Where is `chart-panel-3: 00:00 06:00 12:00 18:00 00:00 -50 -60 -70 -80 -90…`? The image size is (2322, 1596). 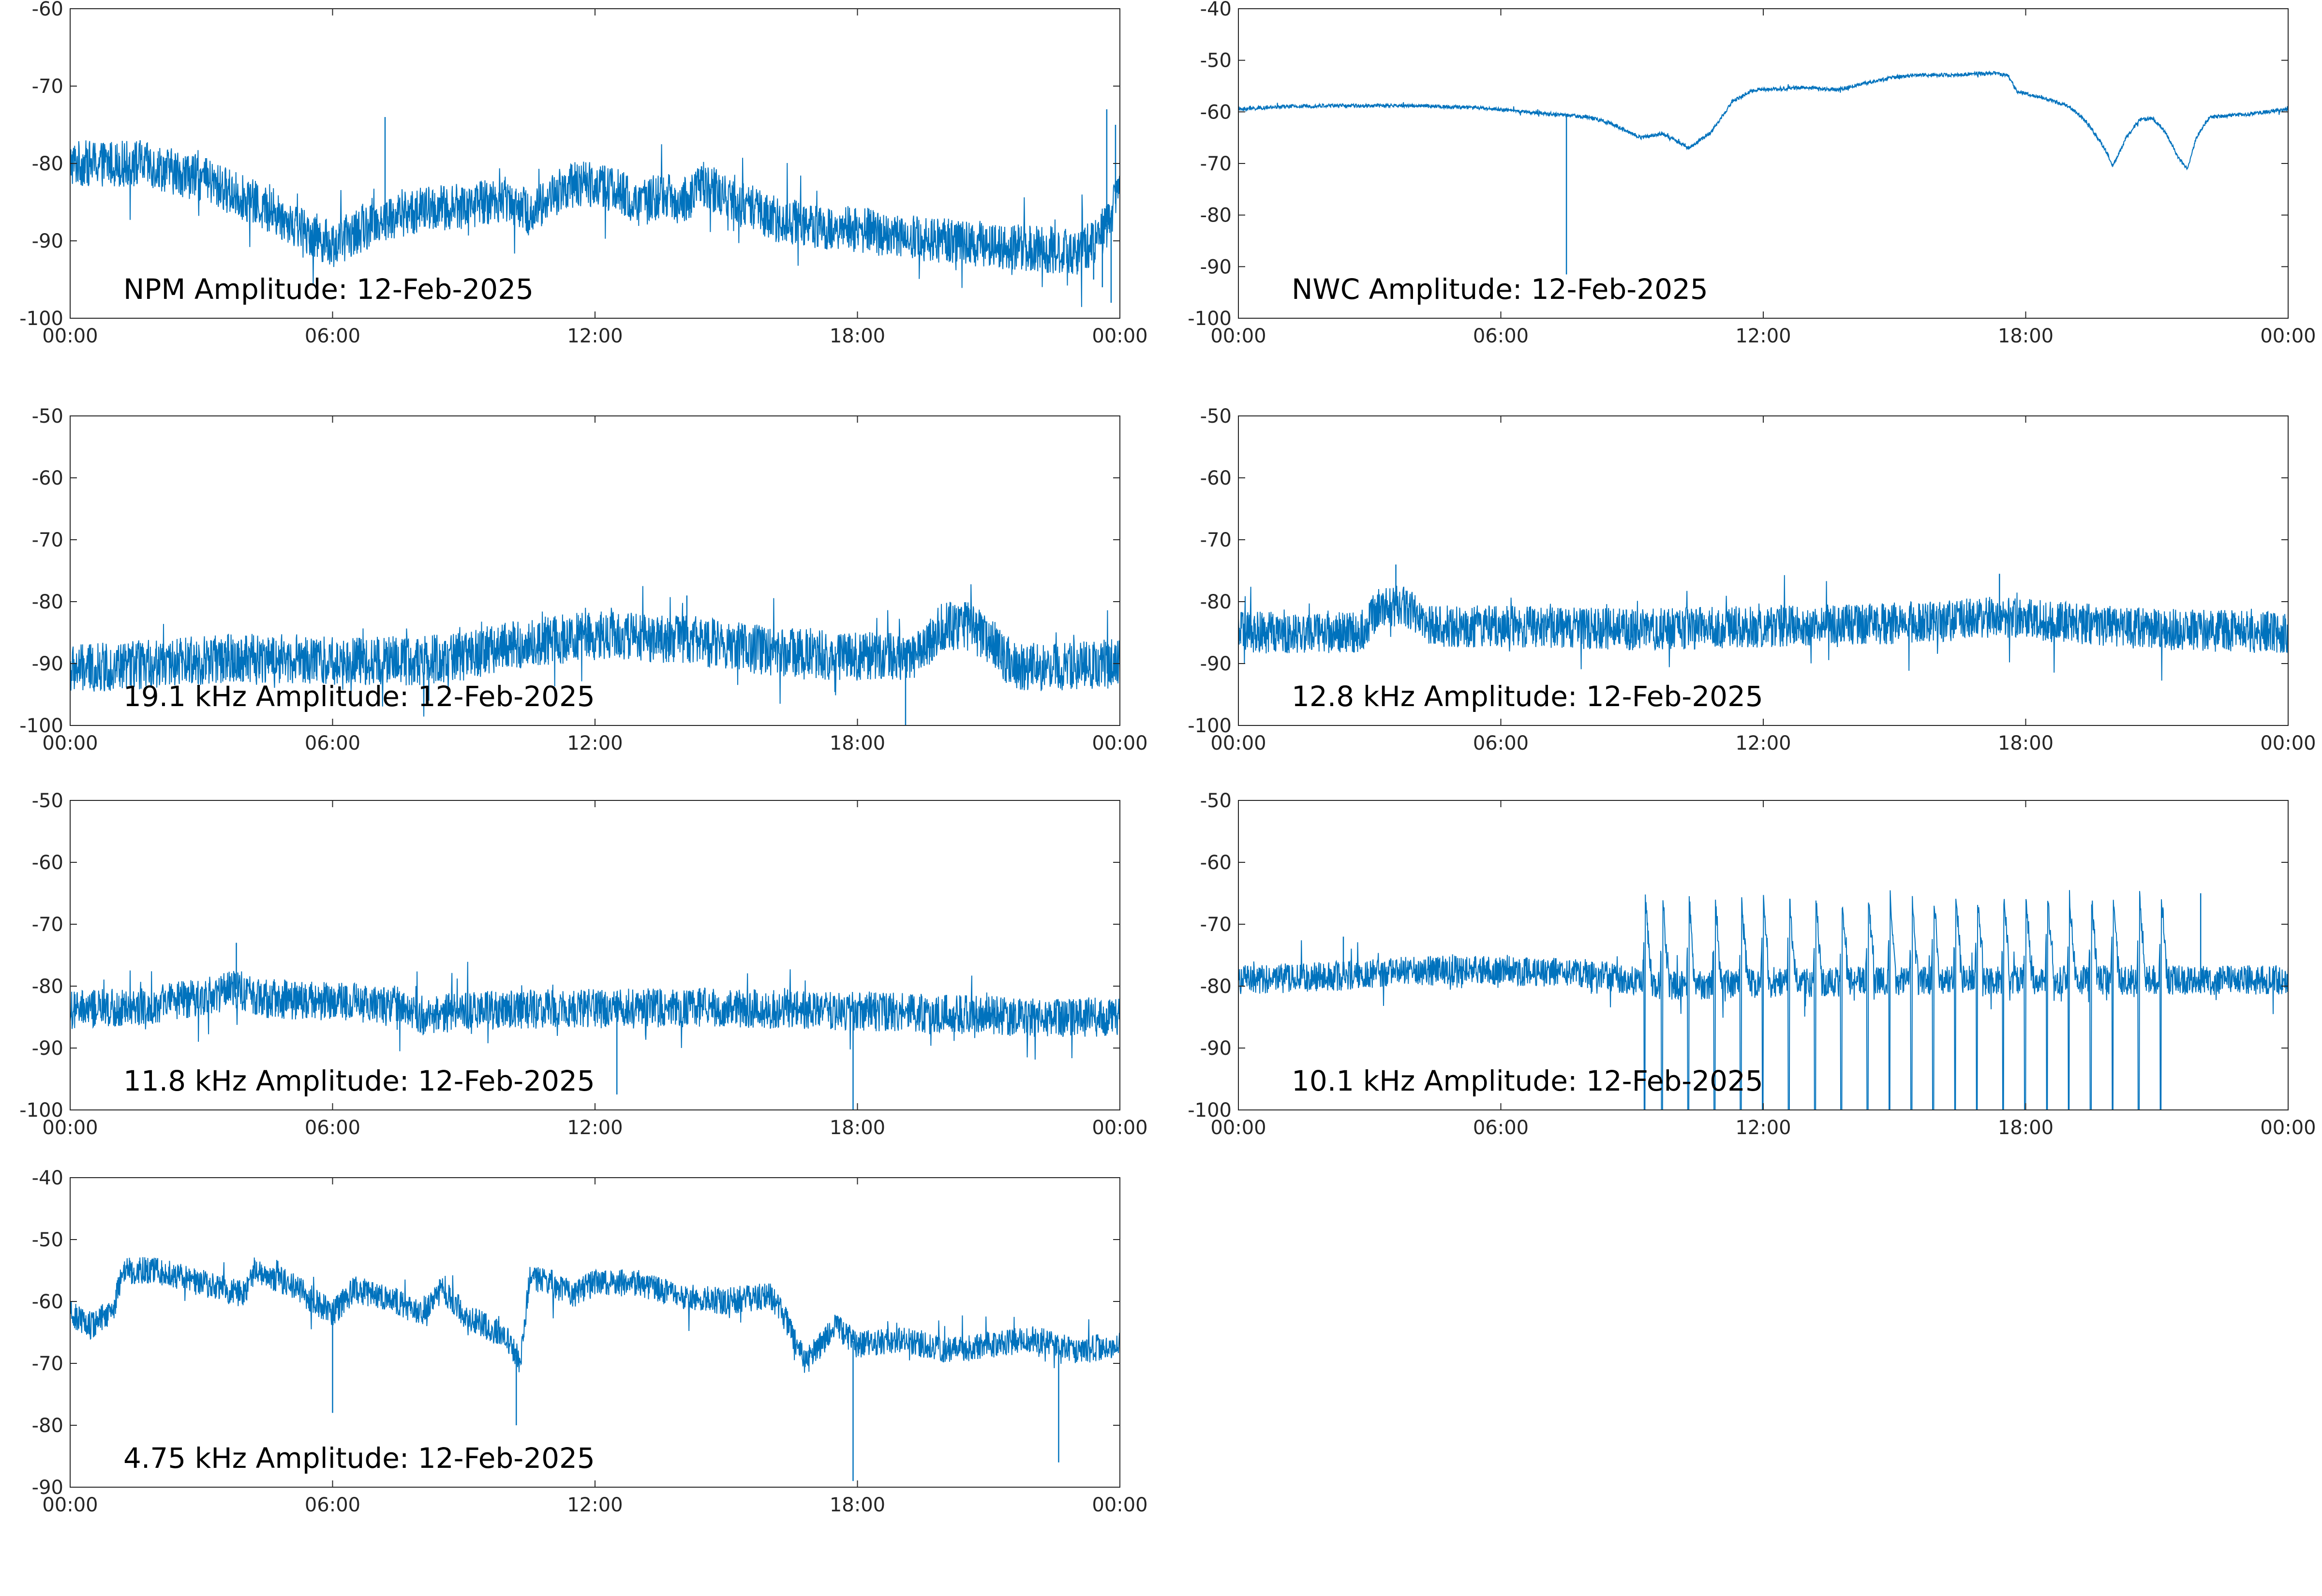 chart-panel-3: 00:00 06:00 12:00 18:00 00:00 -50 -60 -70 -80 -90… is located at coordinates (583, 579).